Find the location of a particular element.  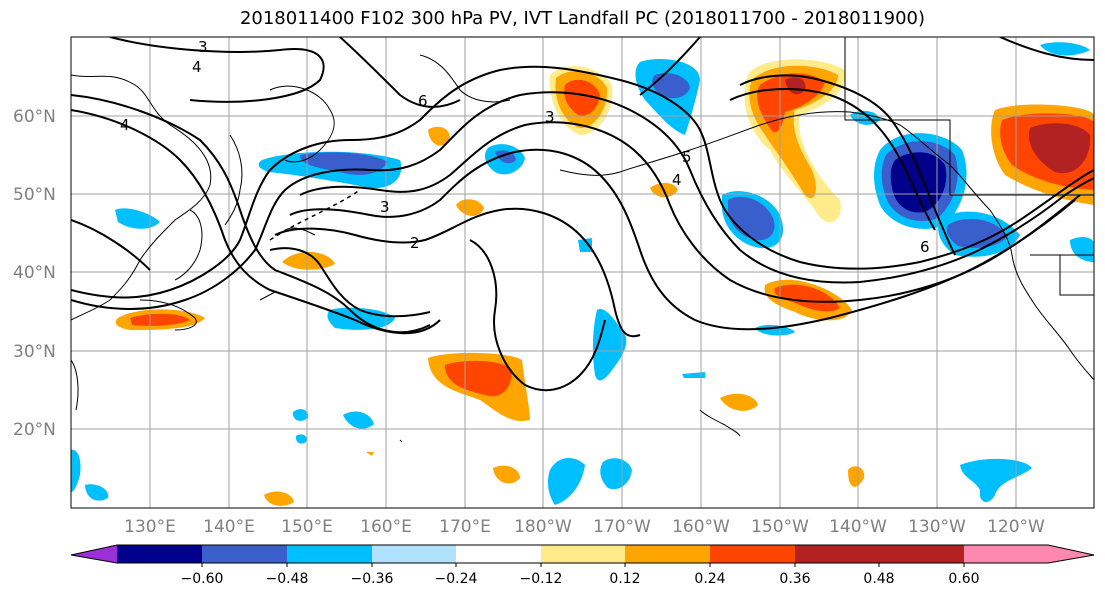

lon-label: 150°W is located at coordinates (780, 527).